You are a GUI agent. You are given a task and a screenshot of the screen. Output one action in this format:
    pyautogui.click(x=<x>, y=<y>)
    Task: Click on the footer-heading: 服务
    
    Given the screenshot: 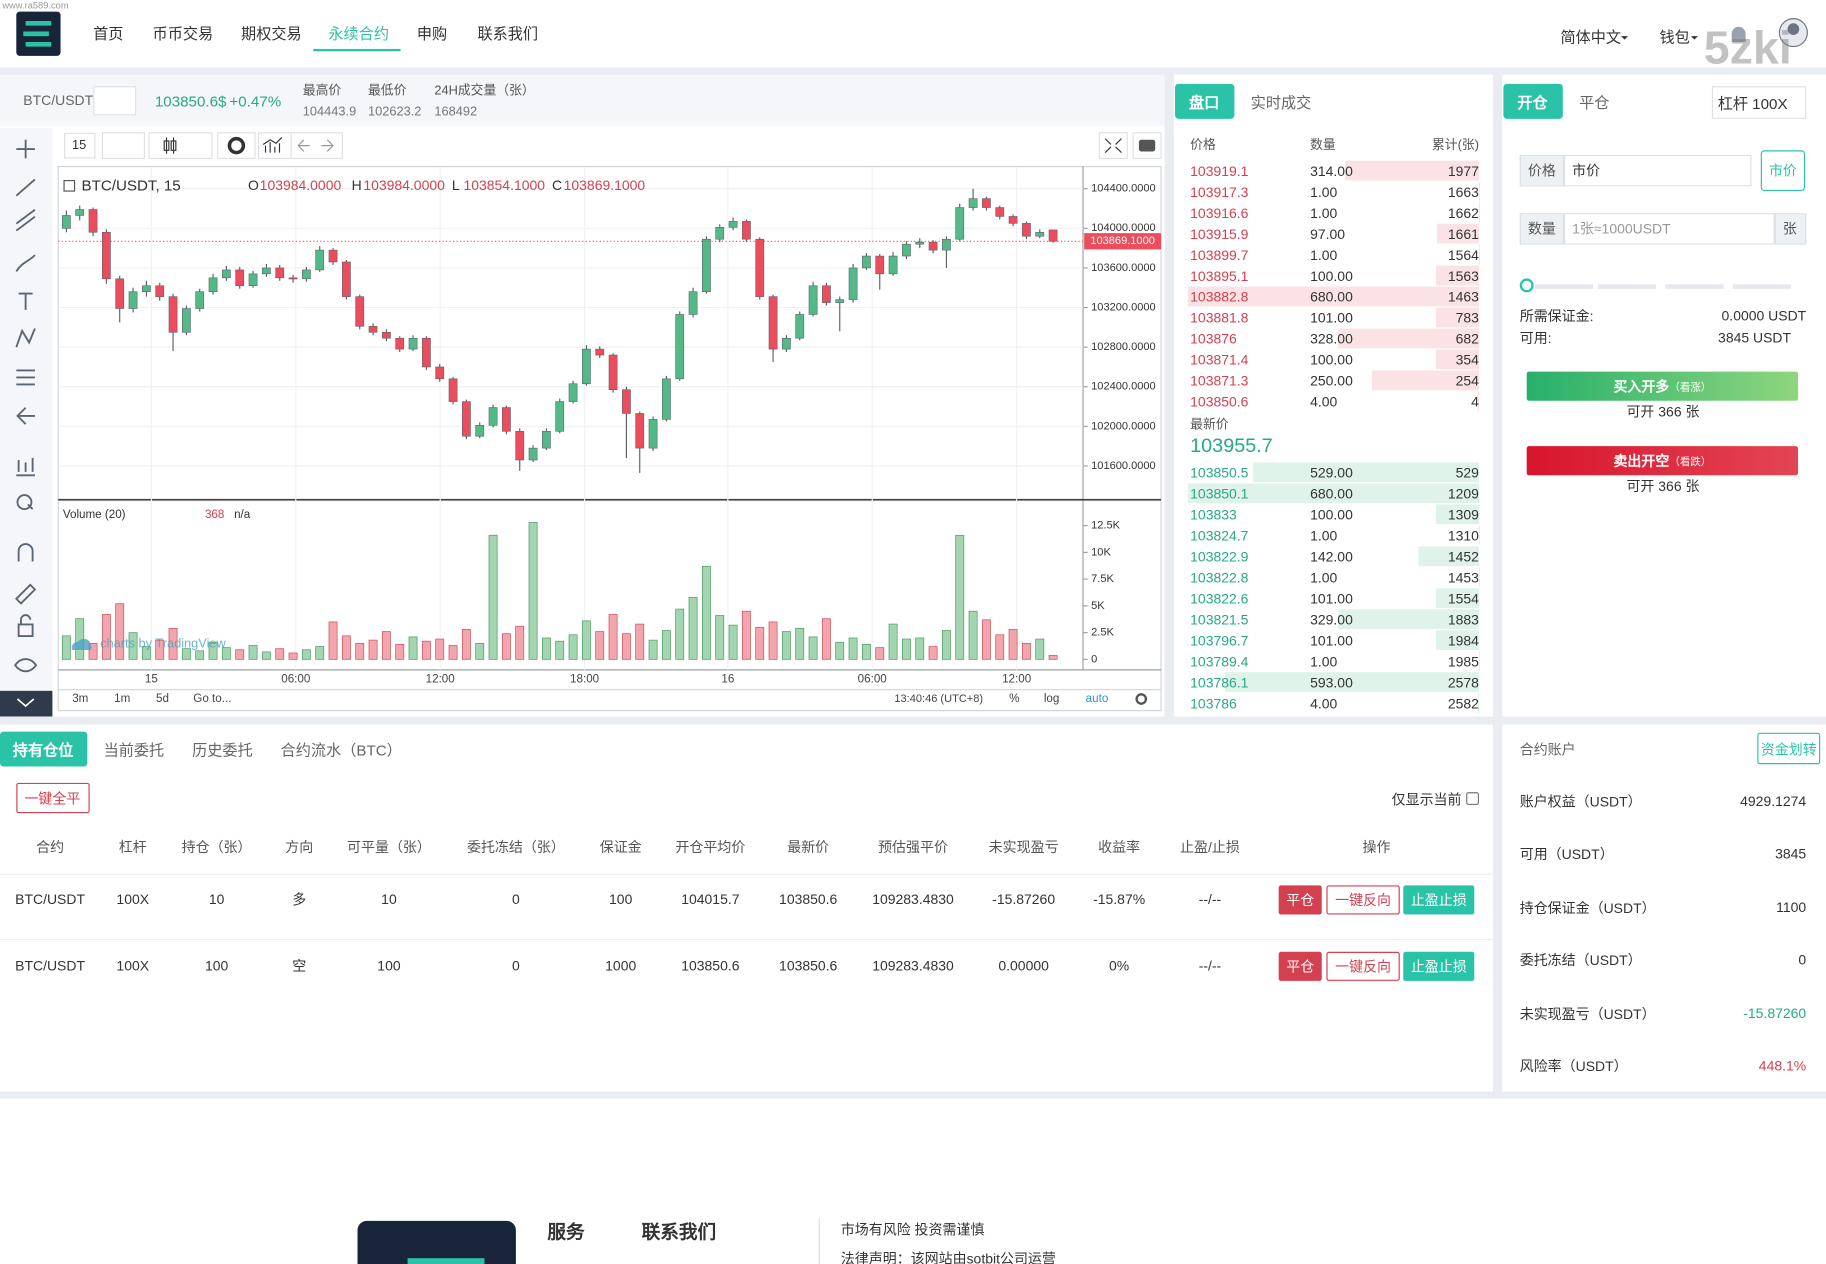 What is the action you would take?
    pyautogui.click(x=566, y=1233)
    